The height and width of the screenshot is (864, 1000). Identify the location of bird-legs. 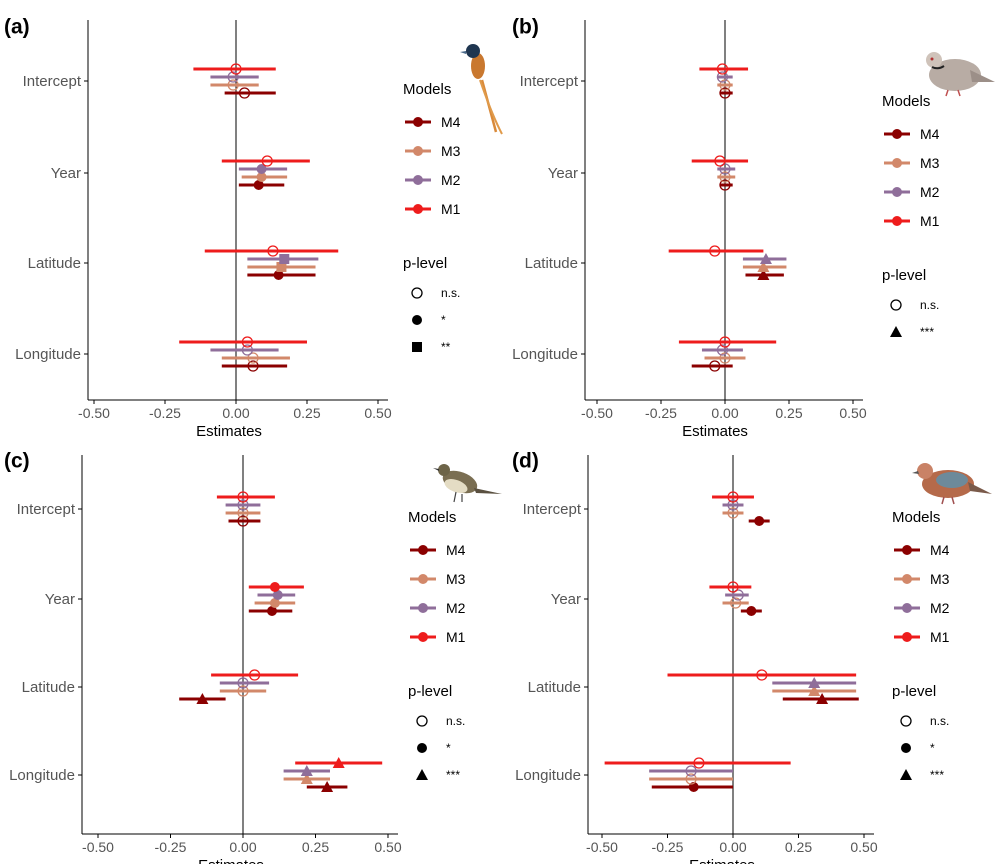
(948, 500).